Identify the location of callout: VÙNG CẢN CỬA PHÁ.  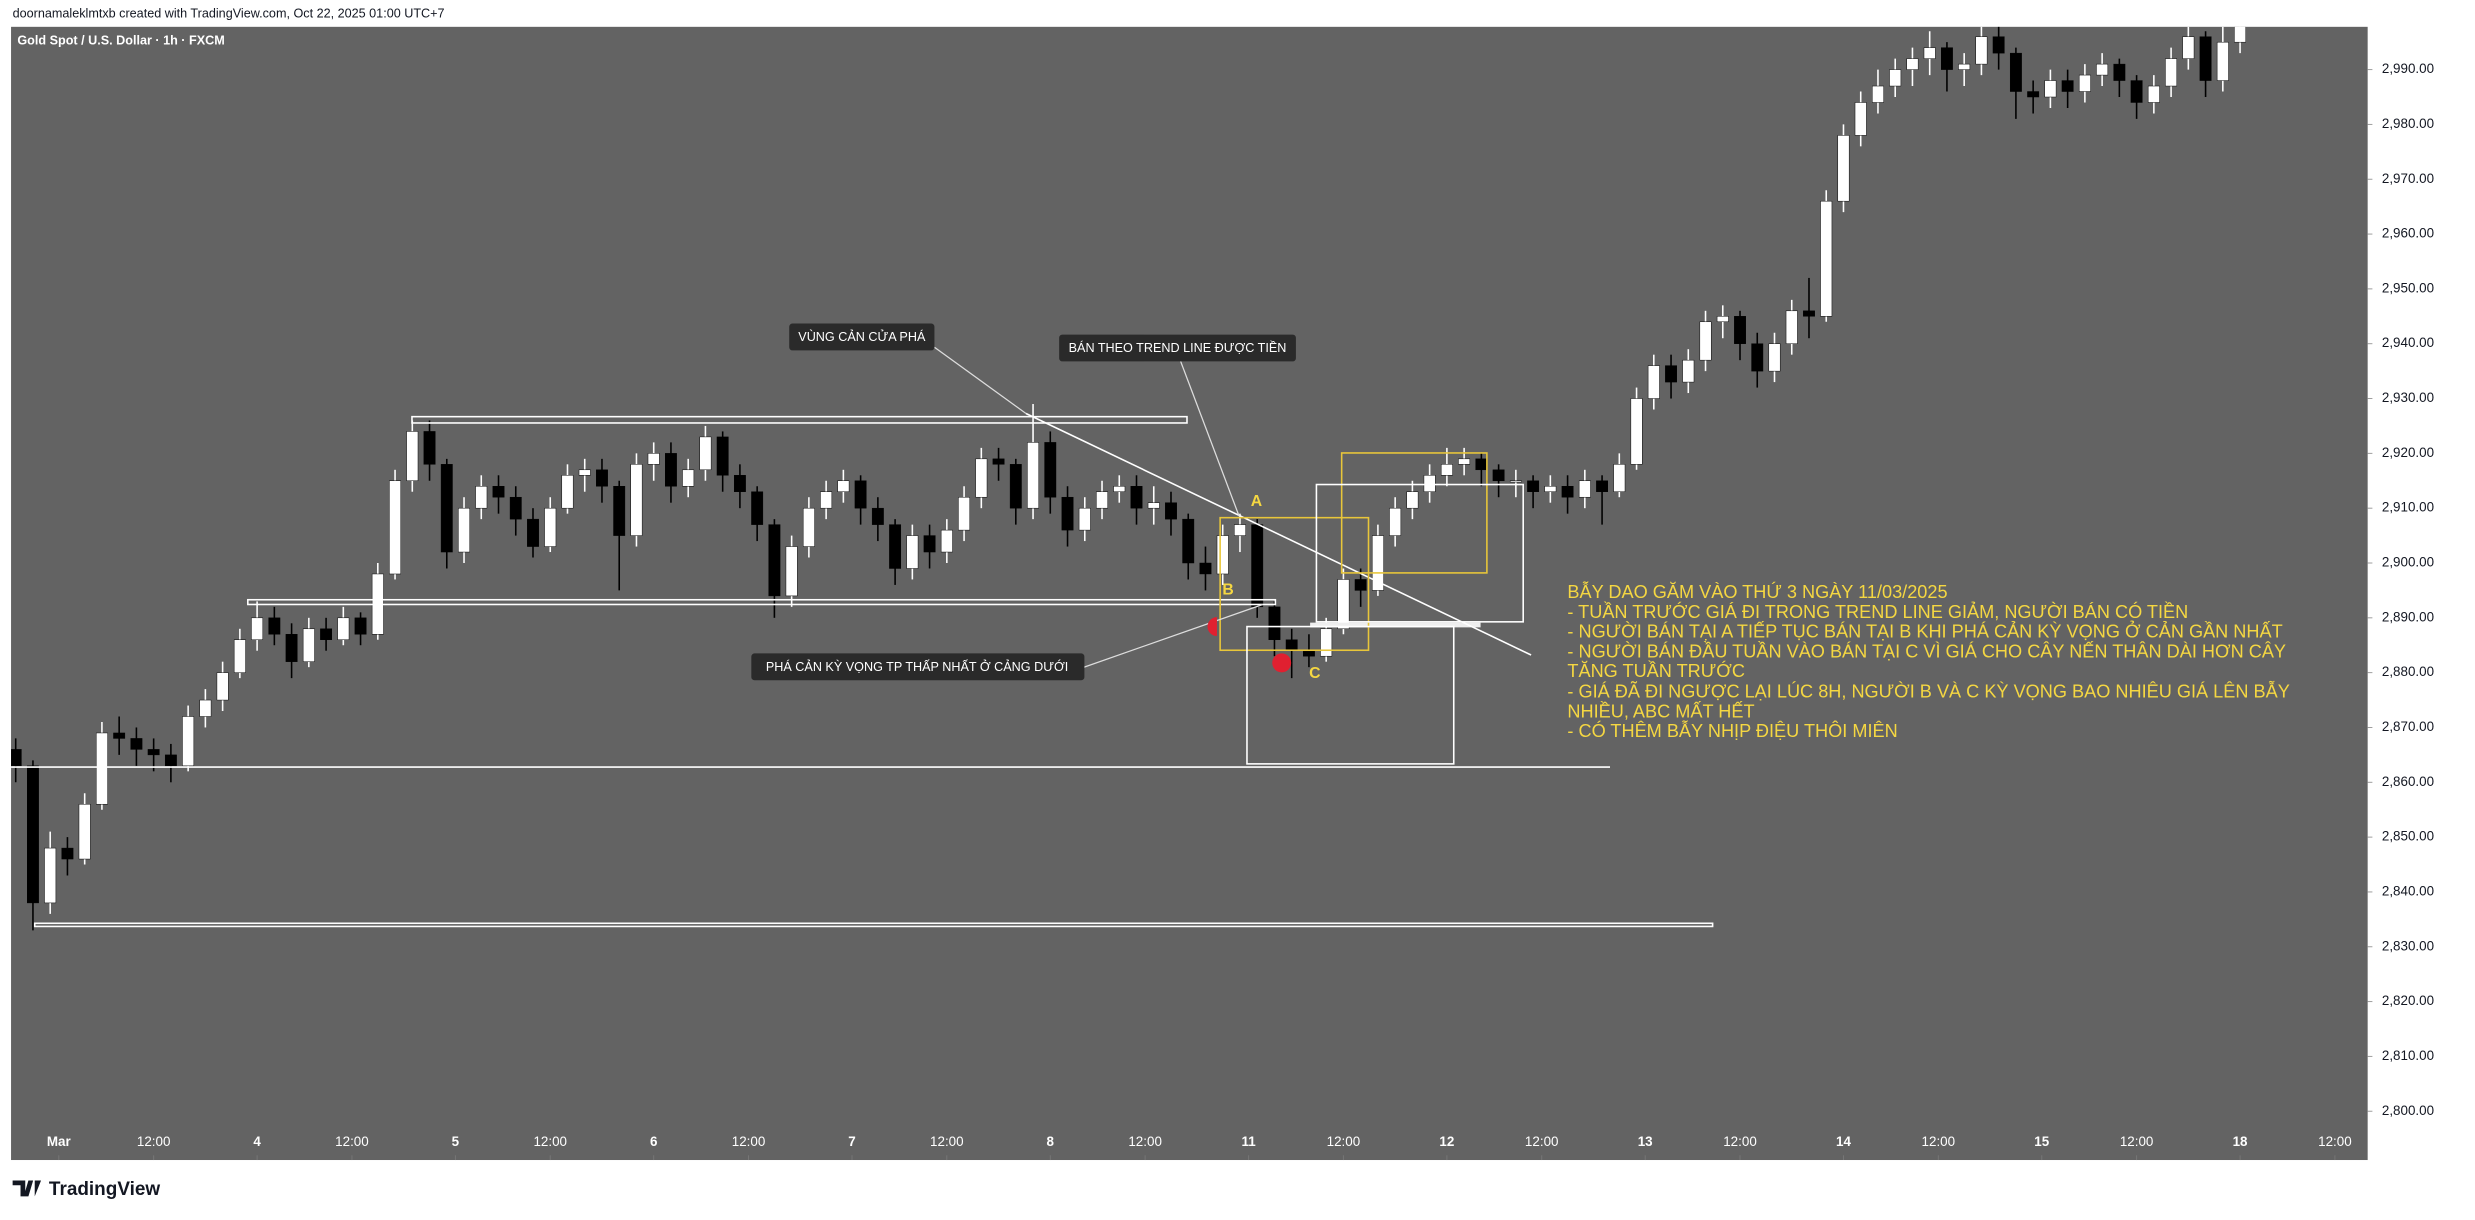
(862, 336).